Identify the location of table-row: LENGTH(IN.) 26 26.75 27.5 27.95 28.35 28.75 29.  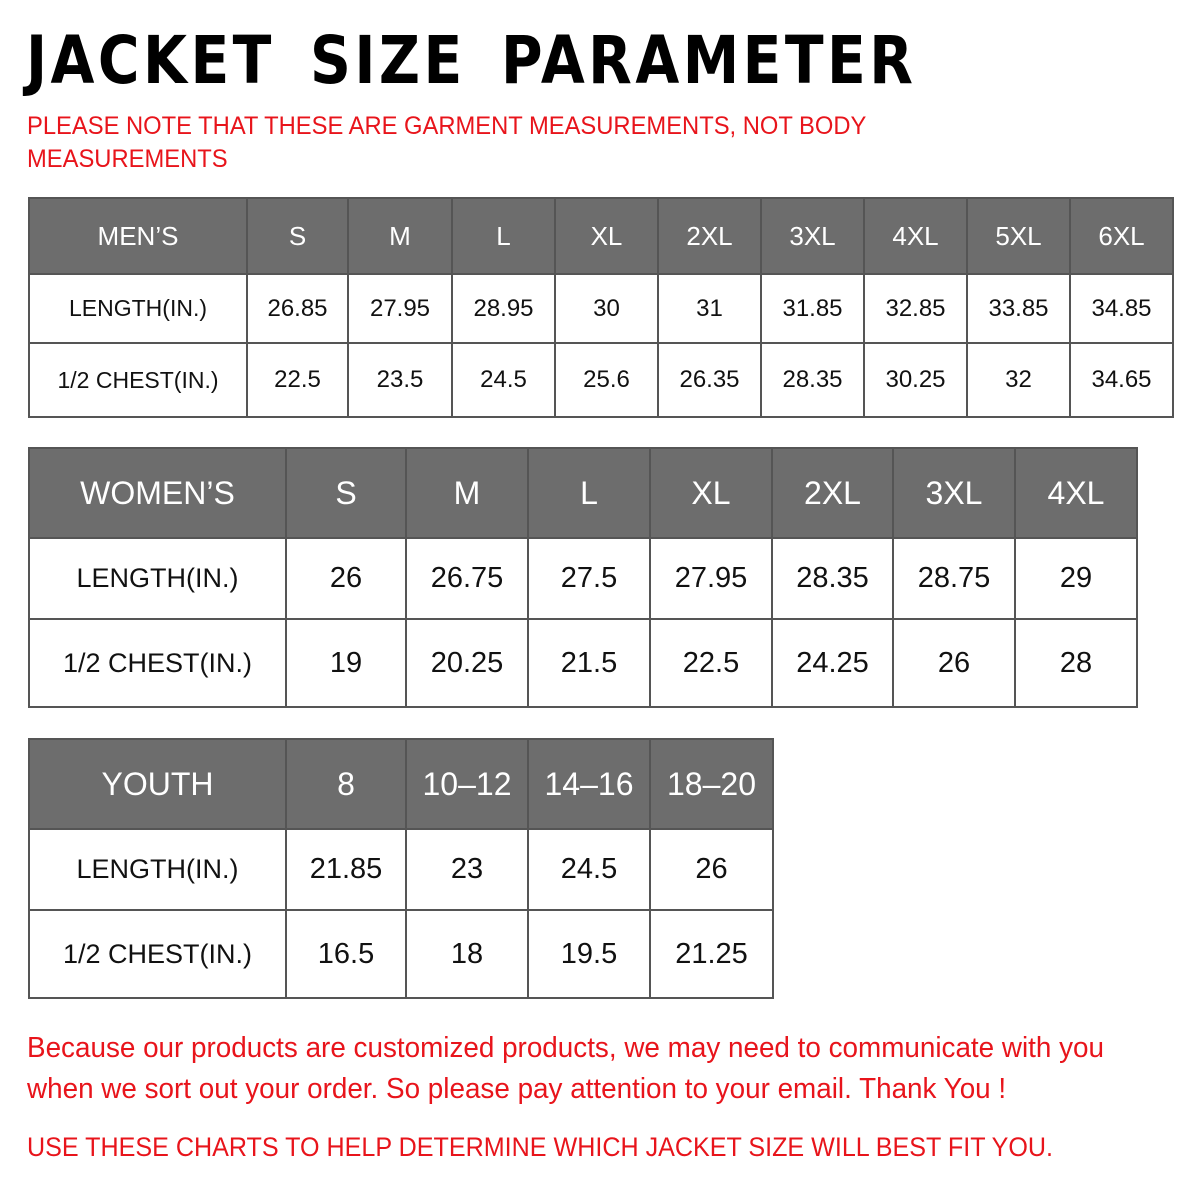
(583, 578).